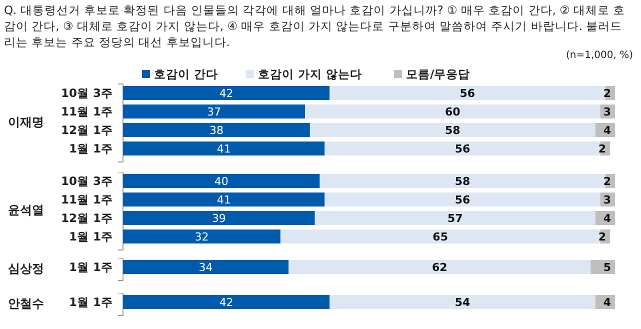  I want to click on data-label: 32, so click(201, 237).